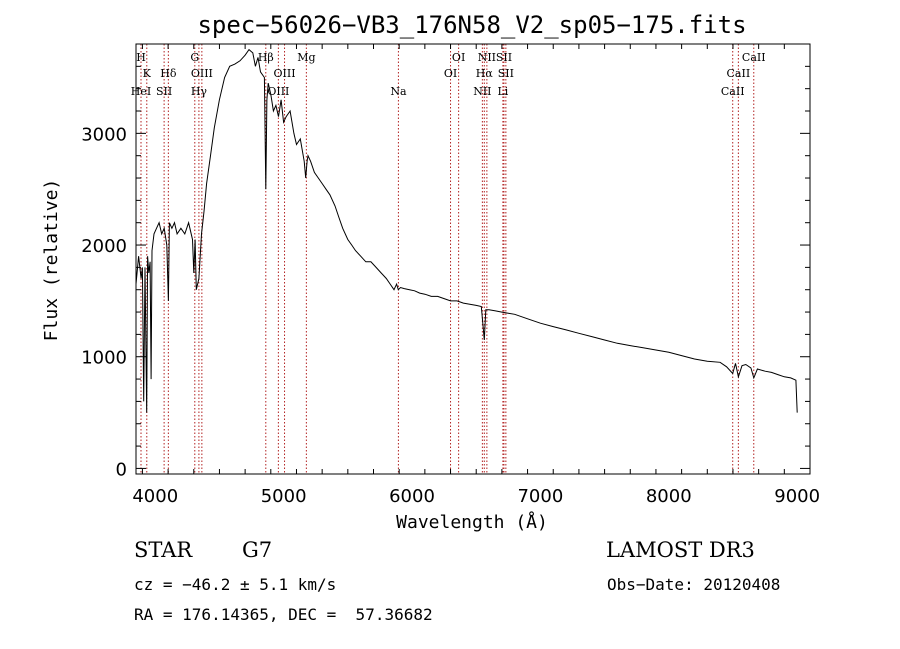 This screenshot has width=900, height=649. Describe the element at coordinates (398, 91) in the screenshot. I see `line-label: Na` at that location.